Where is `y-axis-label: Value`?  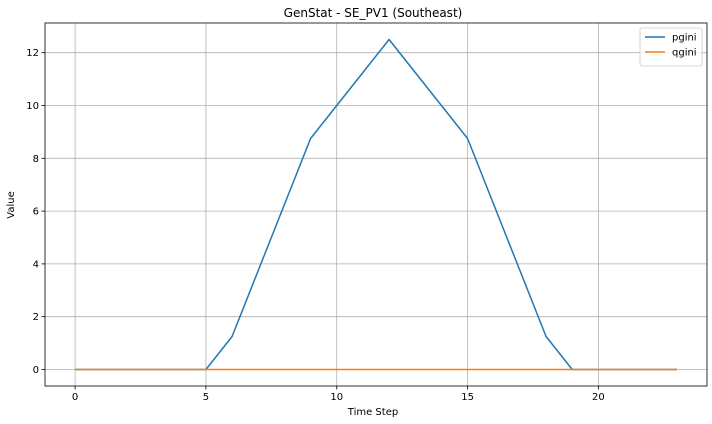 y-axis-label: Value is located at coordinates (11, 204).